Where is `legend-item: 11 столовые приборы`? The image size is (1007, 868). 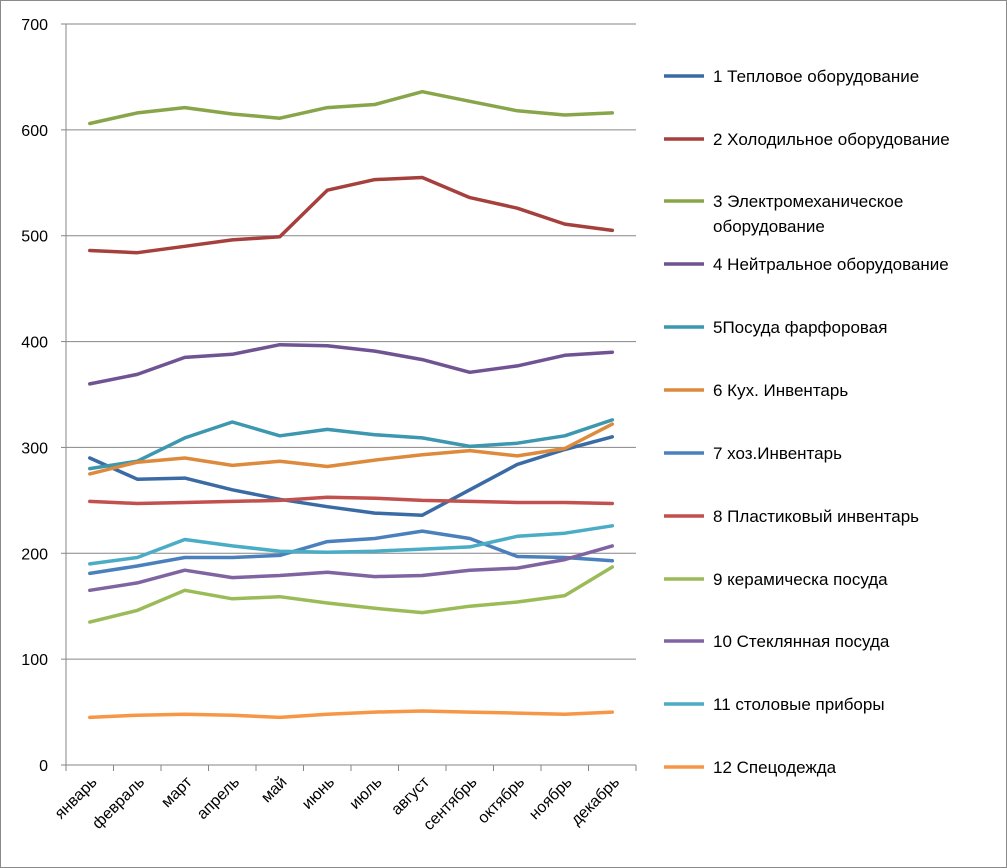
legend-item: 11 столовые приборы is located at coordinates (774, 704).